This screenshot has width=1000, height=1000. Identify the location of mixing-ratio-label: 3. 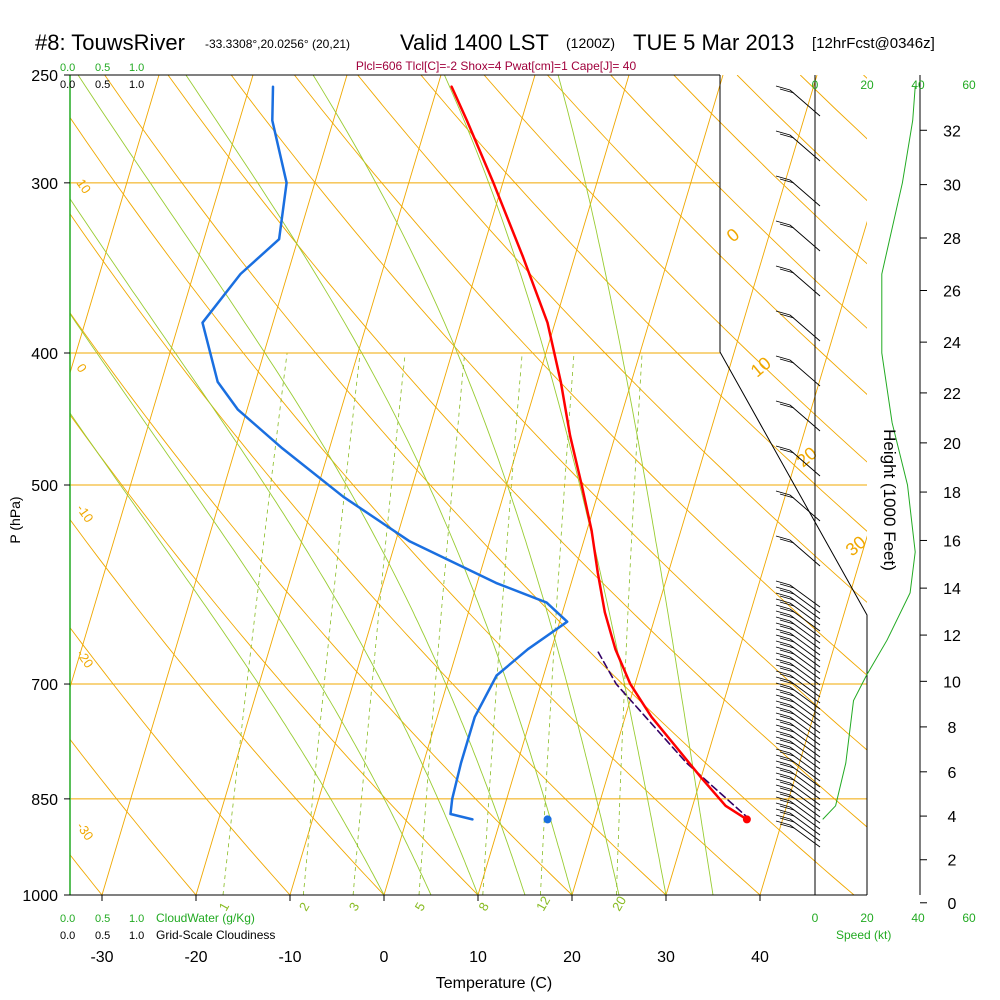
(354, 907).